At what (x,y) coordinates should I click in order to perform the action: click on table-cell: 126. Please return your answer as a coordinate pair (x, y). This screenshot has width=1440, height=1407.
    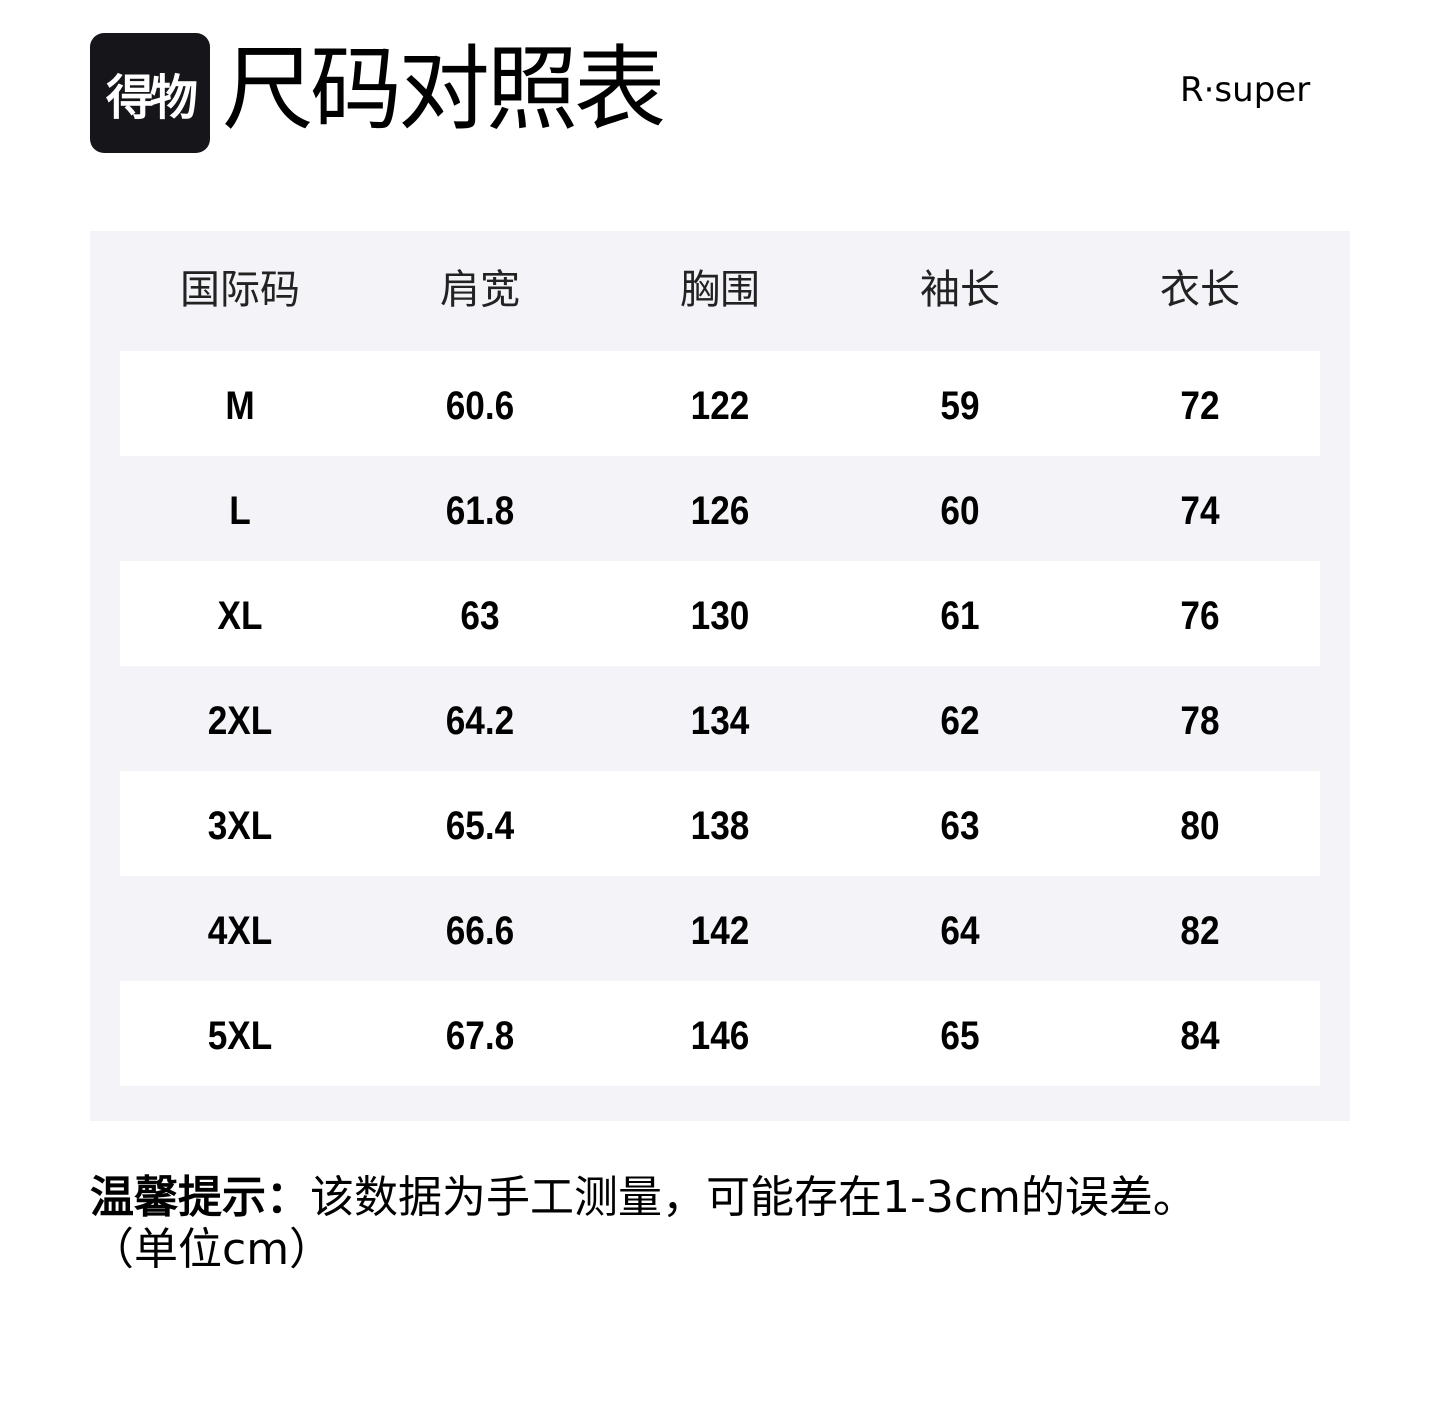
    Looking at the image, I should click on (720, 511).